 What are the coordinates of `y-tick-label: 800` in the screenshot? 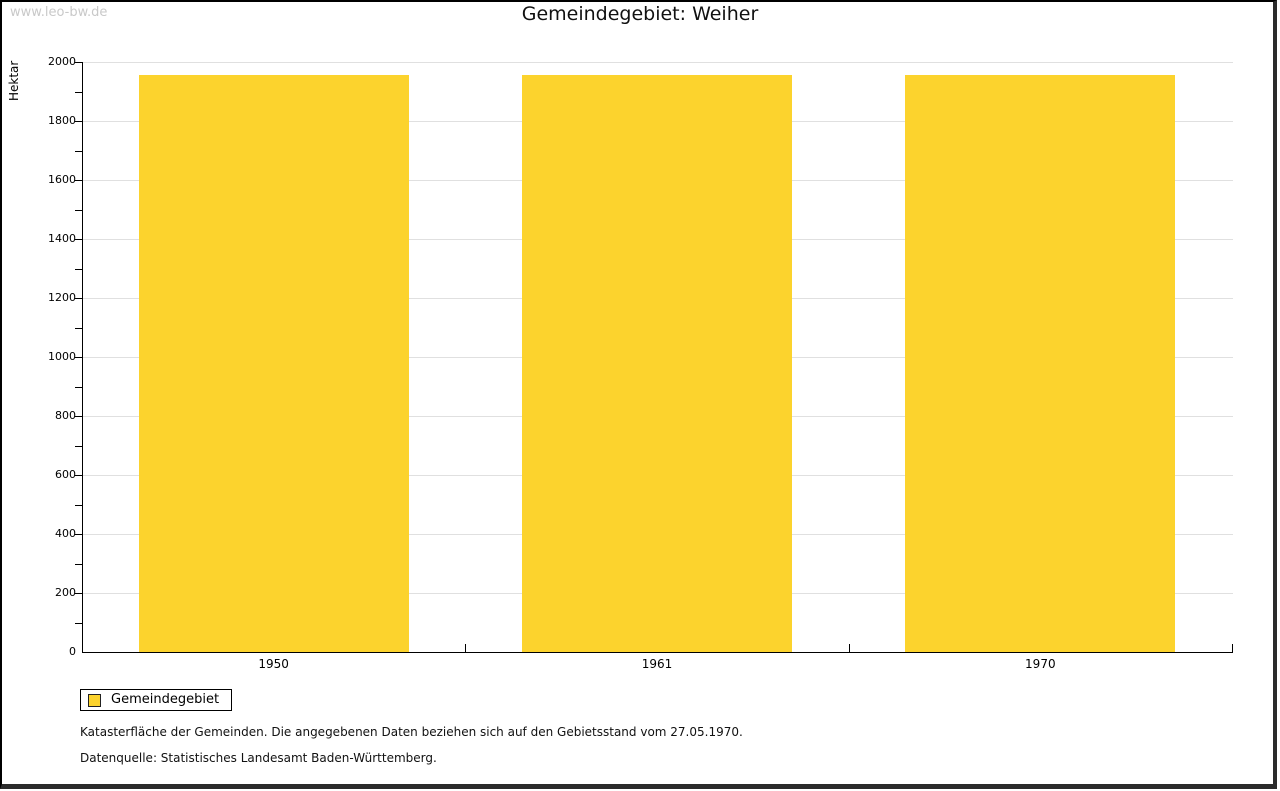 It's located at (65, 415).